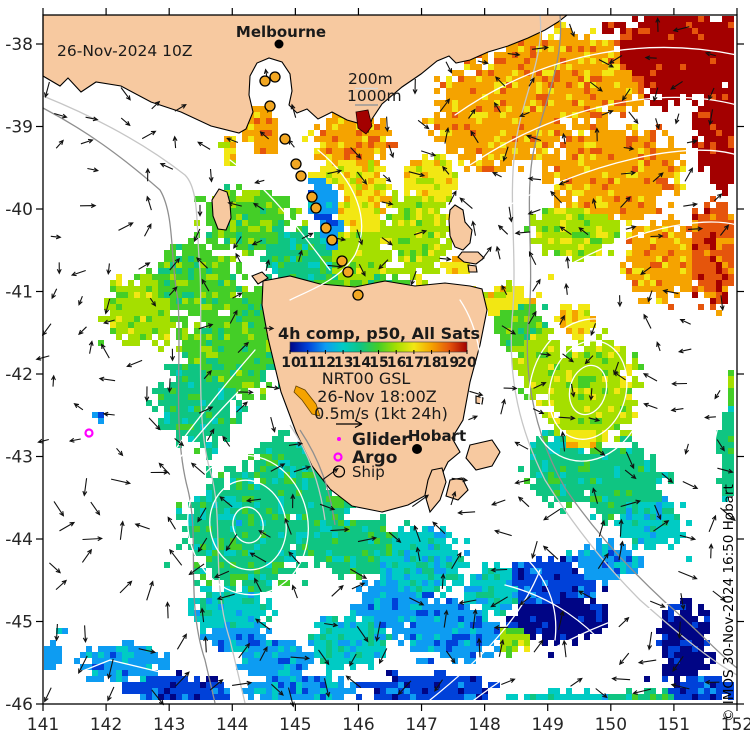  Describe the element at coordinates (377, 396) in the screenshot. I see `valid-time-label: 26-Nov 18:00Z` at that location.